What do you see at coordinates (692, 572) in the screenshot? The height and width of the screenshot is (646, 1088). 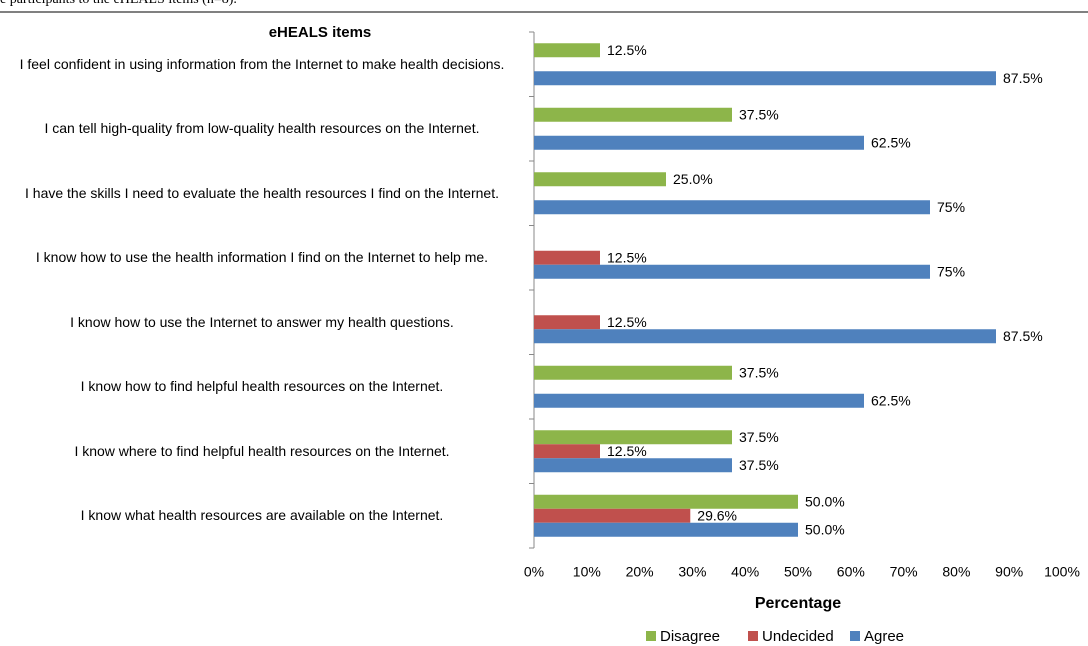 I see `x-tick-label: 30%` at bounding box center [692, 572].